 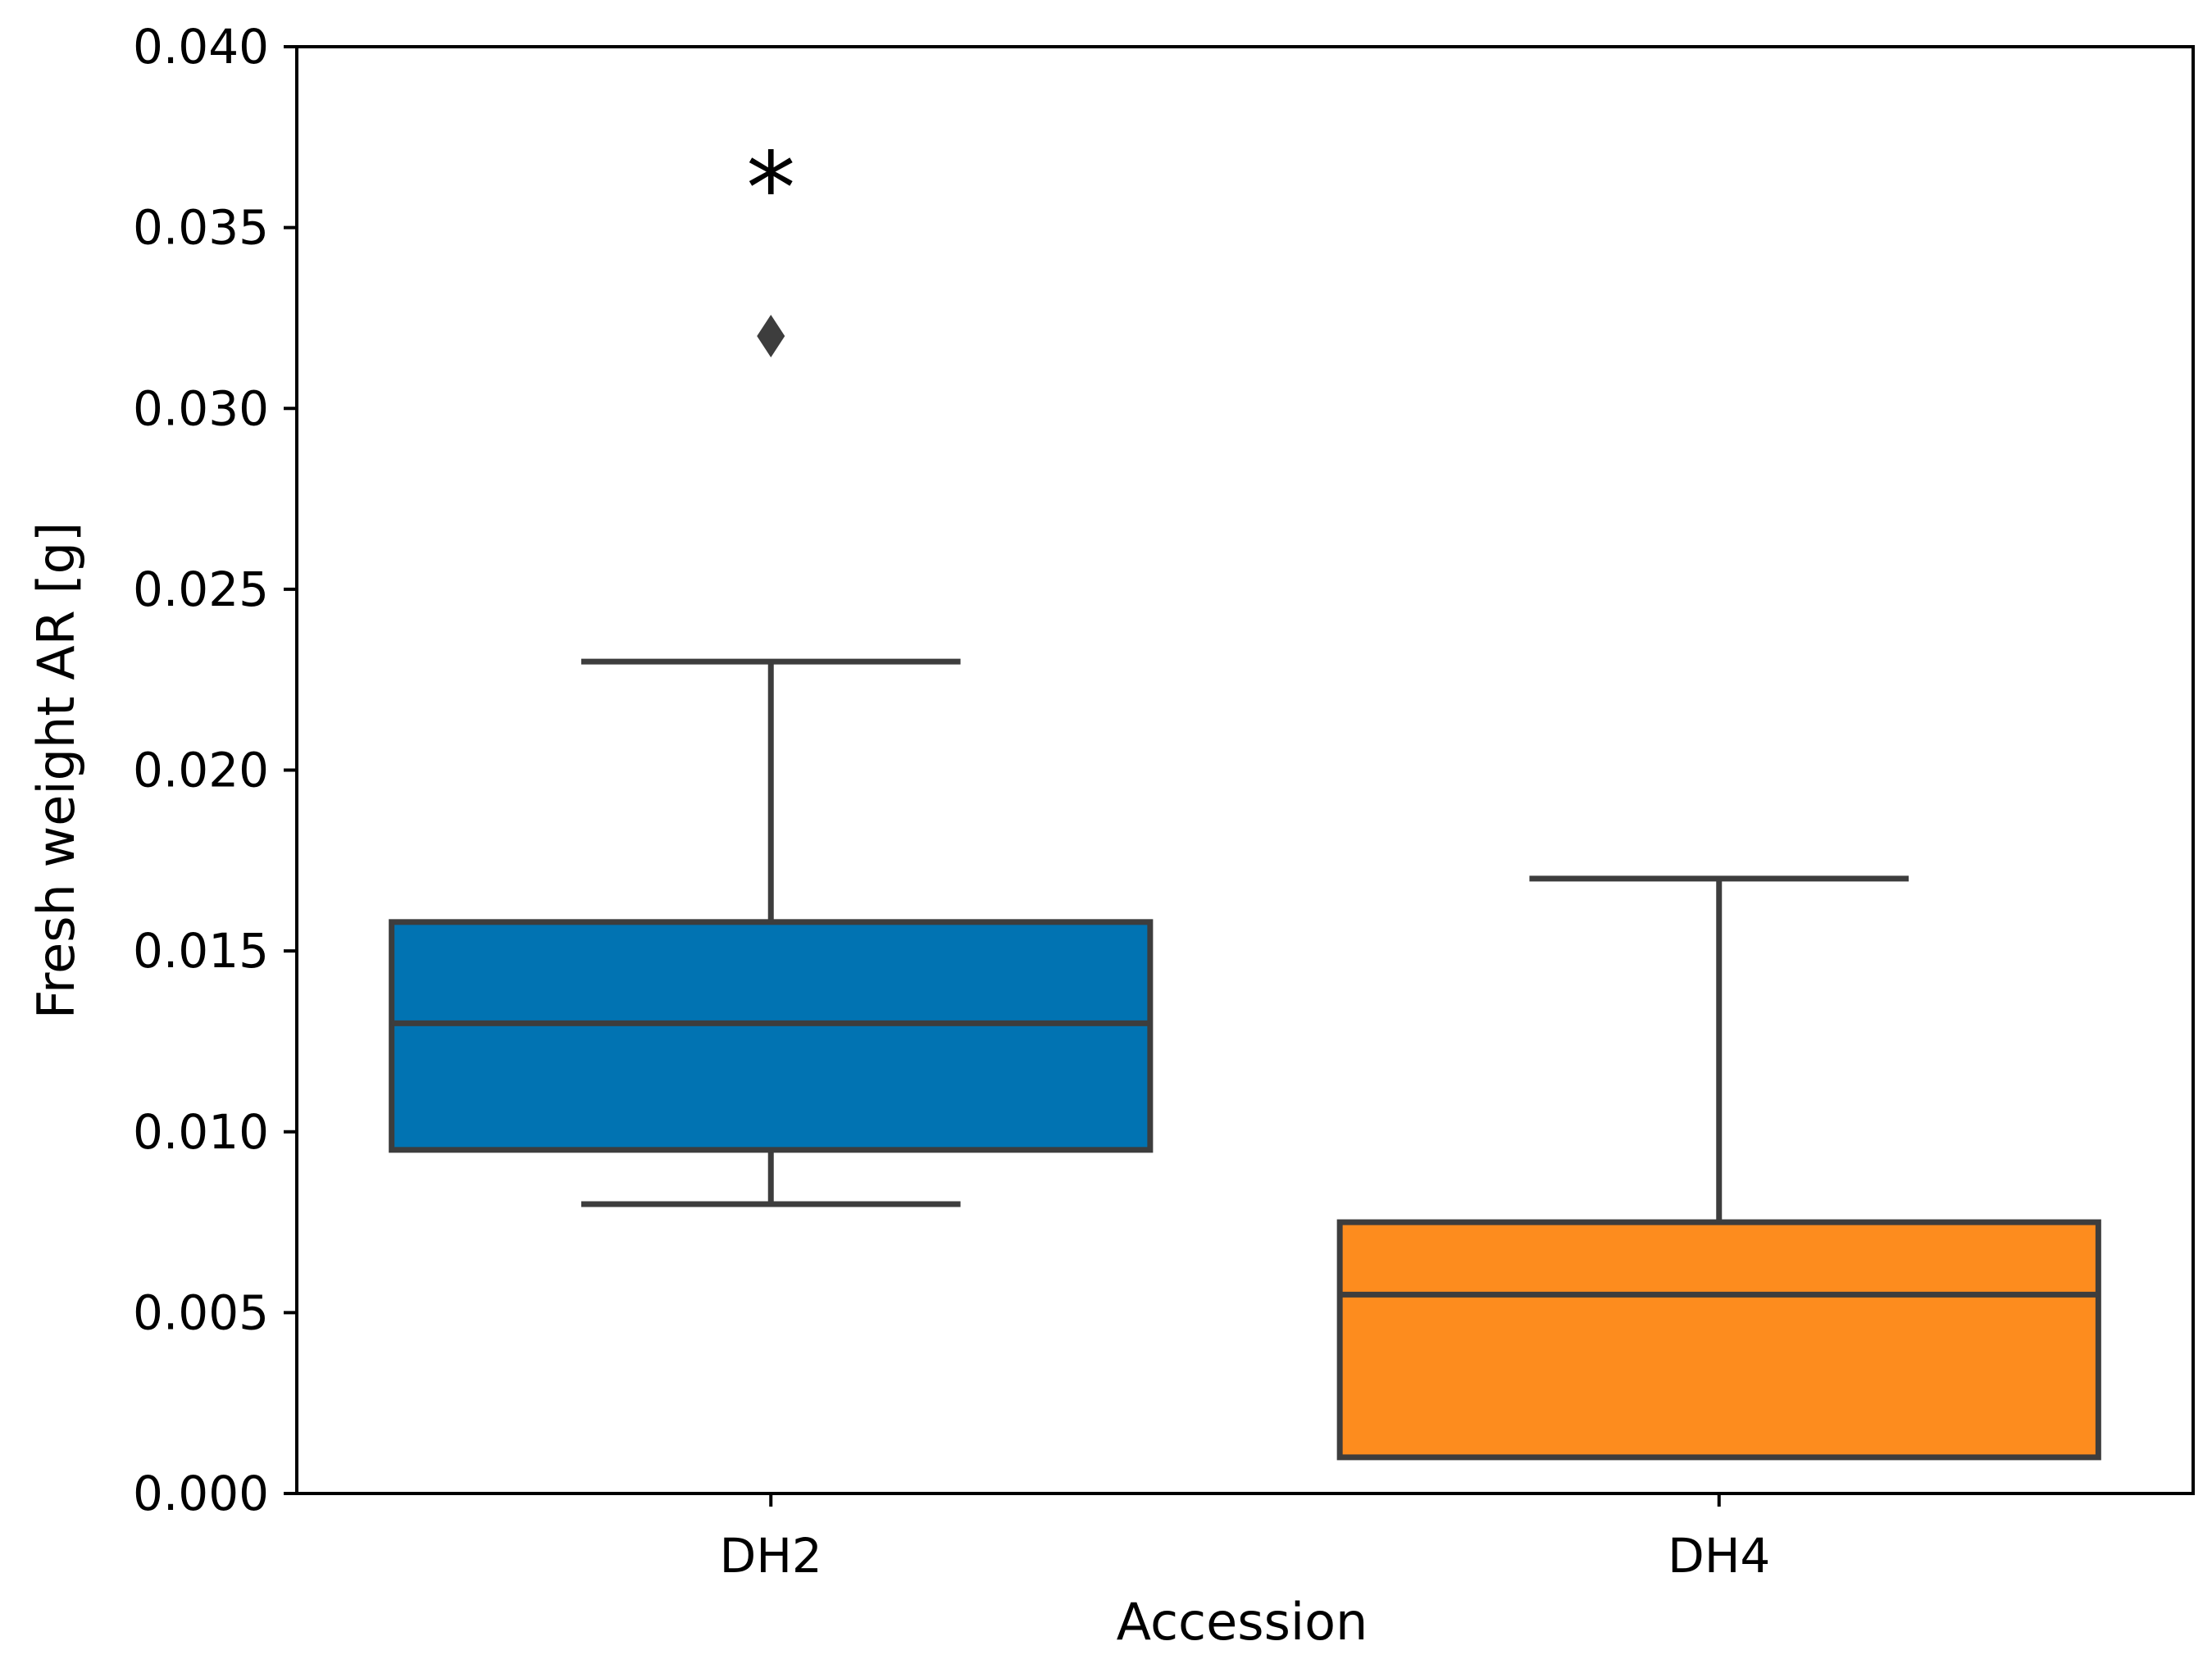 What do you see at coordinates (201, 1312) in the screenshot?
I see `y-tick-label: 0.005` at bounding box center [201, 1312].